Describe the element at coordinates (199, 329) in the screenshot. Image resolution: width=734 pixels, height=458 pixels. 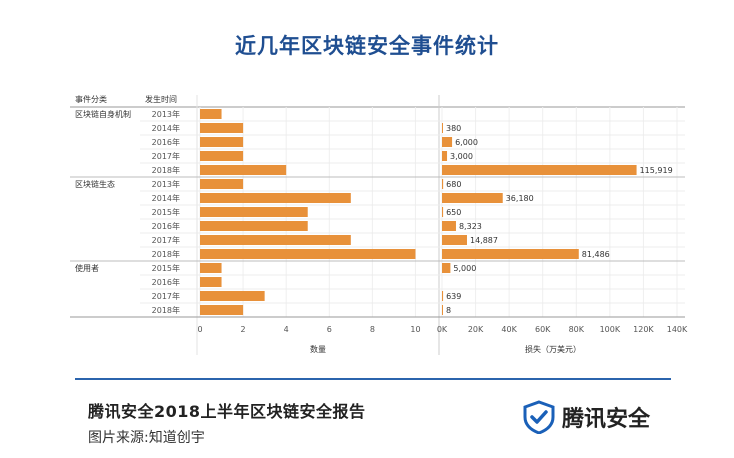
I see `count-tick-label: 0` at that location.